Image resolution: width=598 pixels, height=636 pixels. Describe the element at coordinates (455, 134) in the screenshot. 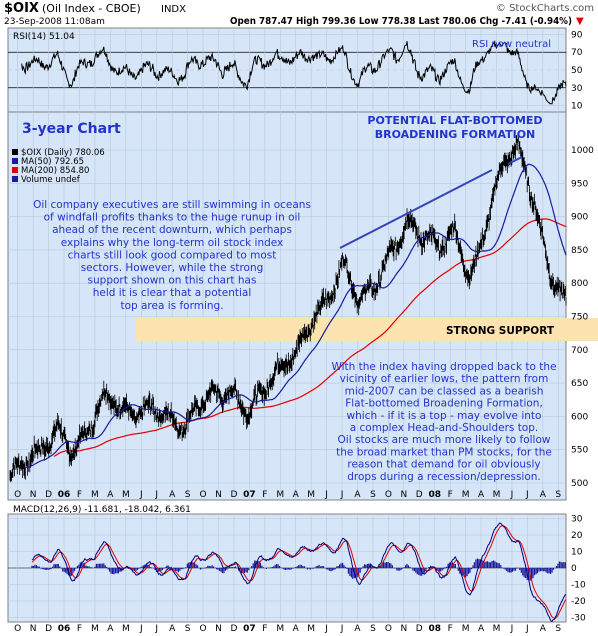

I see `pattern-title-line2: BROADENING FORMATION` at that location.